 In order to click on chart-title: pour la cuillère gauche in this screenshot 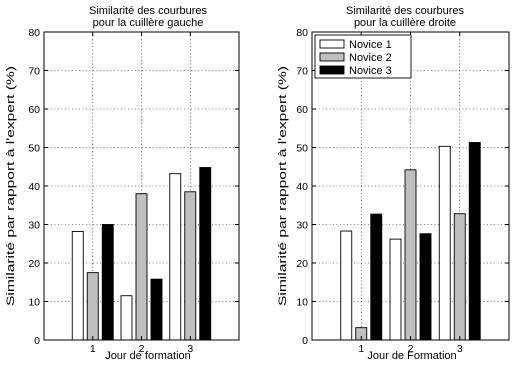, I will do `click(148, 23)`.